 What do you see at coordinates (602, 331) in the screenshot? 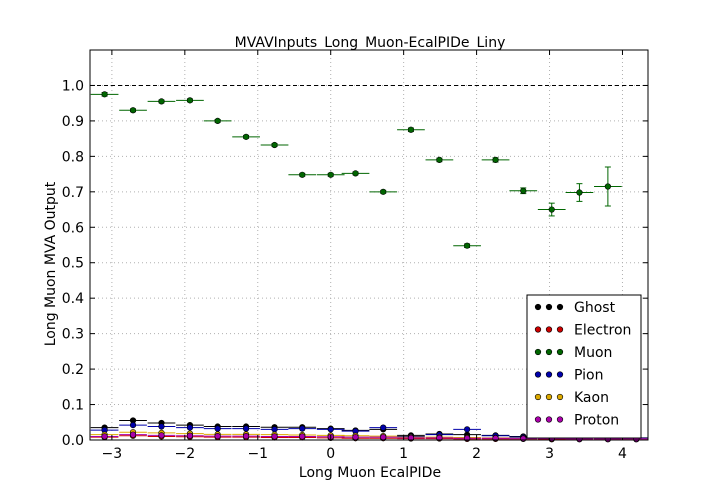
I see `legend-label: Electron` at bounding box center [602, 331].